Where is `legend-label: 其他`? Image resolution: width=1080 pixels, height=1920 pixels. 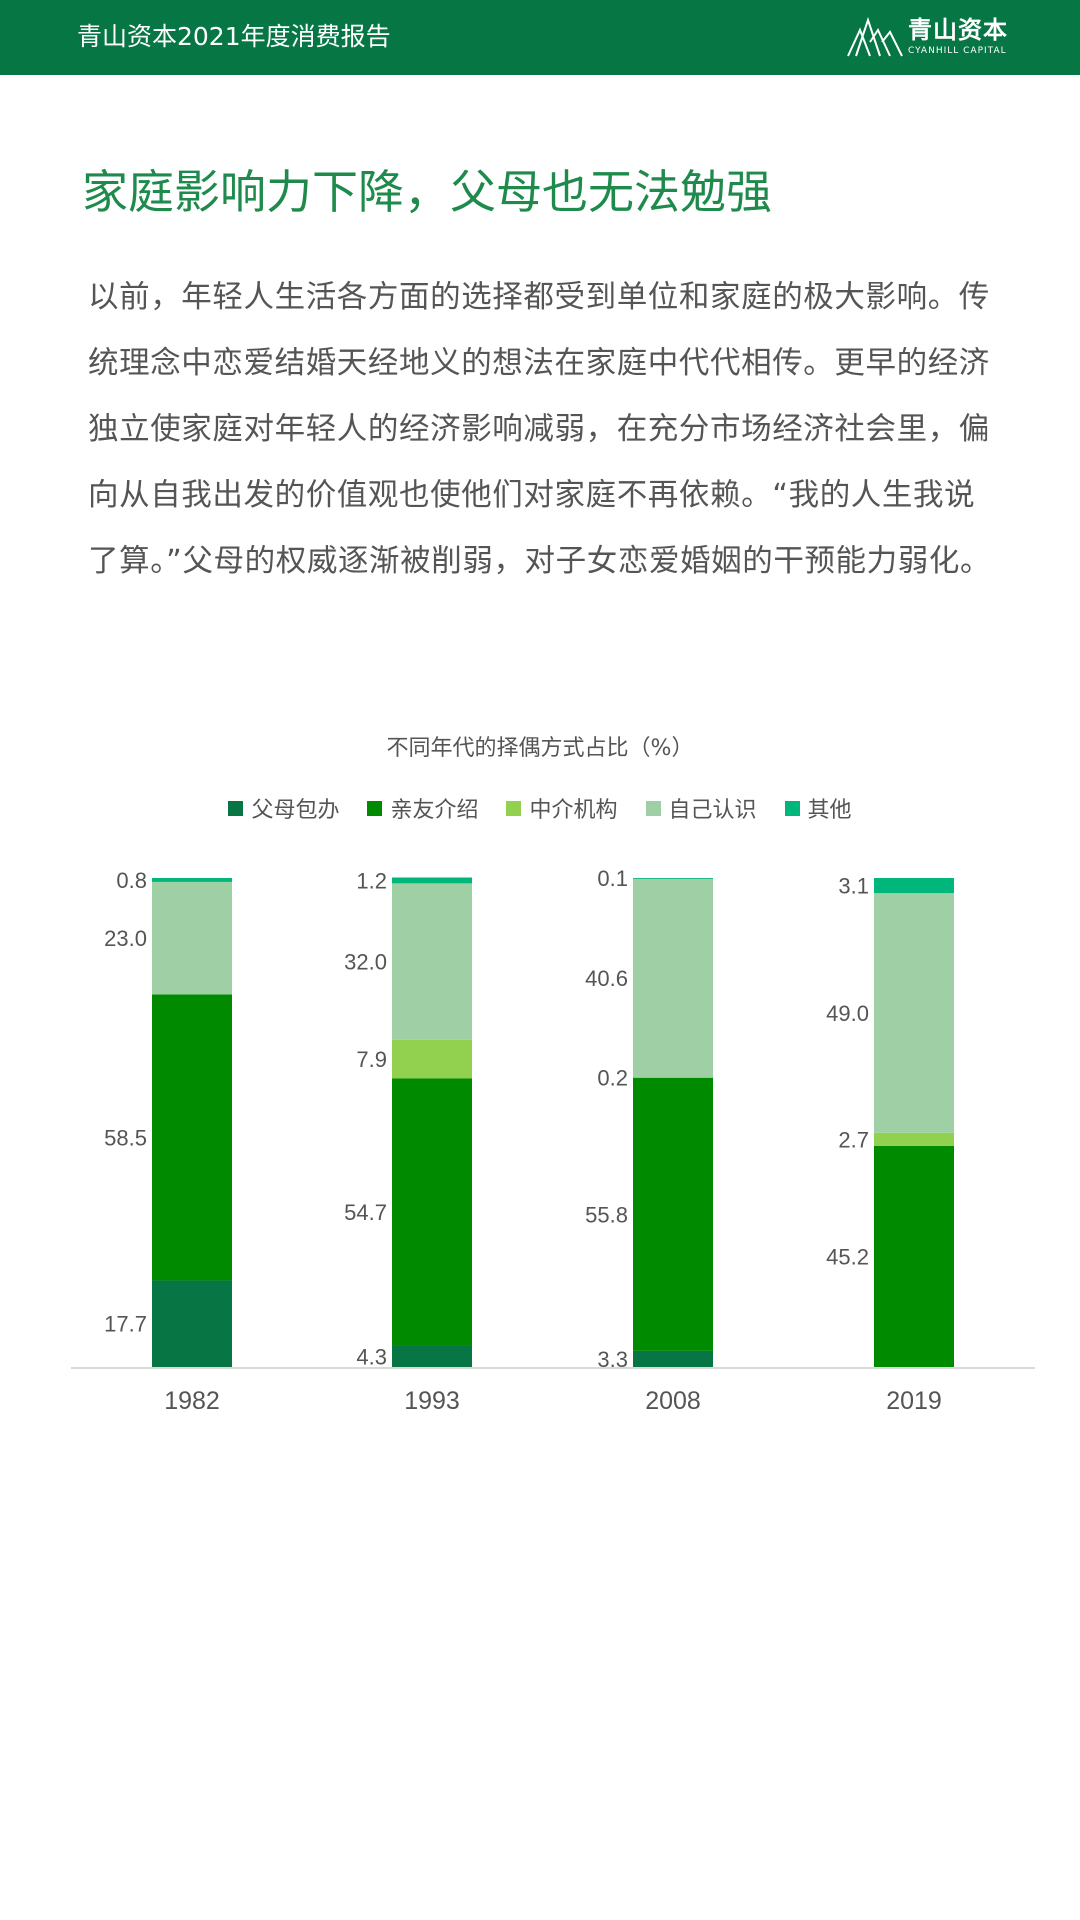
legend-label: 其他 is located at coordinates (829, 810).